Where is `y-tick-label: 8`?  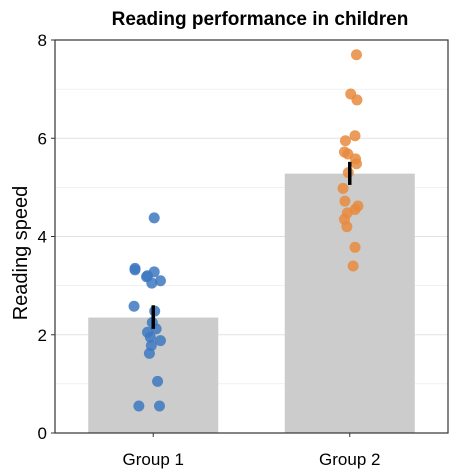 y-tick-label: 8 is located at coordinates (42, 40).